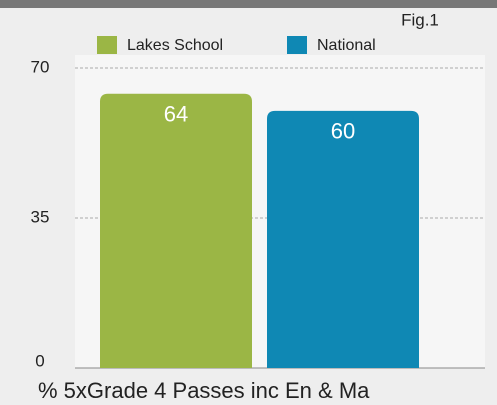 The height and width of the screenshot is (405, 497). What do you see at coordinates (204, 390) in the screenshot?
I see `x-tick-label: % 5xGrade 4 Passes inc En & Ma` at bounding box center [204, 390].